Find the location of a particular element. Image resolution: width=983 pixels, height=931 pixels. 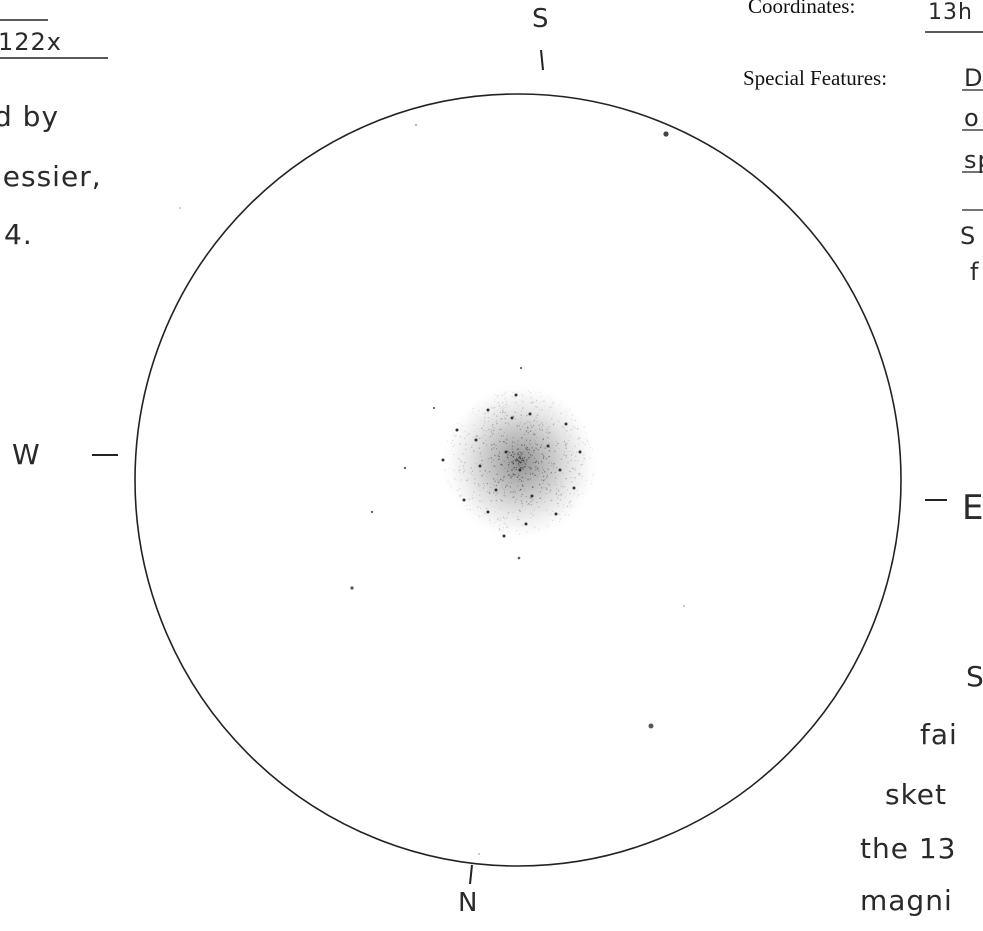

left-note-line-2: lessier, is located at coordinates (51, 176).